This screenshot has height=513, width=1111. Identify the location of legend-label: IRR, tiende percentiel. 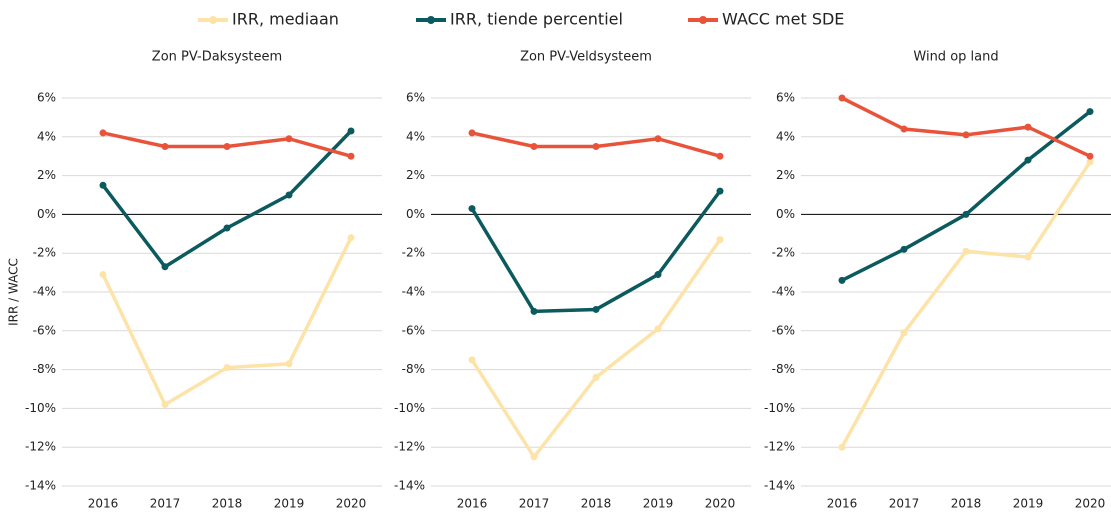
(536, 19).